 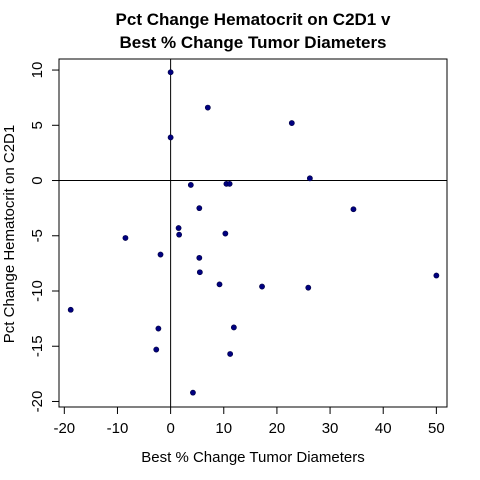 What do you see at coordinates (170, 428) in the screenshot?
I see `x-tick-label: 0` at bounding box center [170, 428].